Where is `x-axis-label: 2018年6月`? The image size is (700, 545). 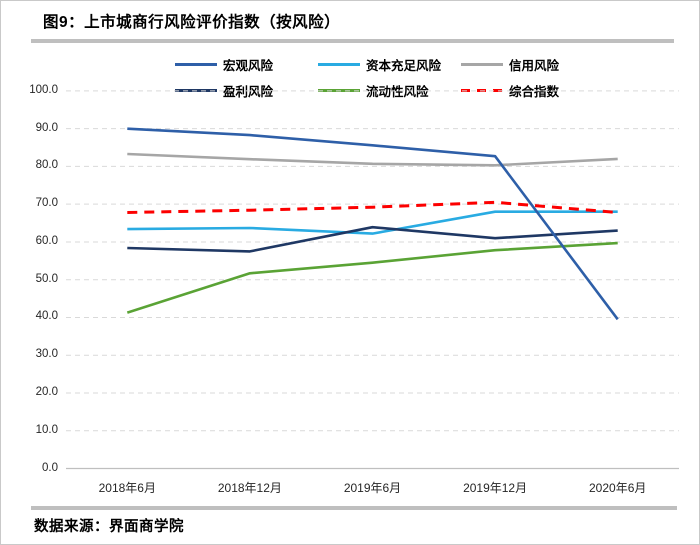 x-axis-label: 2018年6月 is located at coordinates (127, 488).